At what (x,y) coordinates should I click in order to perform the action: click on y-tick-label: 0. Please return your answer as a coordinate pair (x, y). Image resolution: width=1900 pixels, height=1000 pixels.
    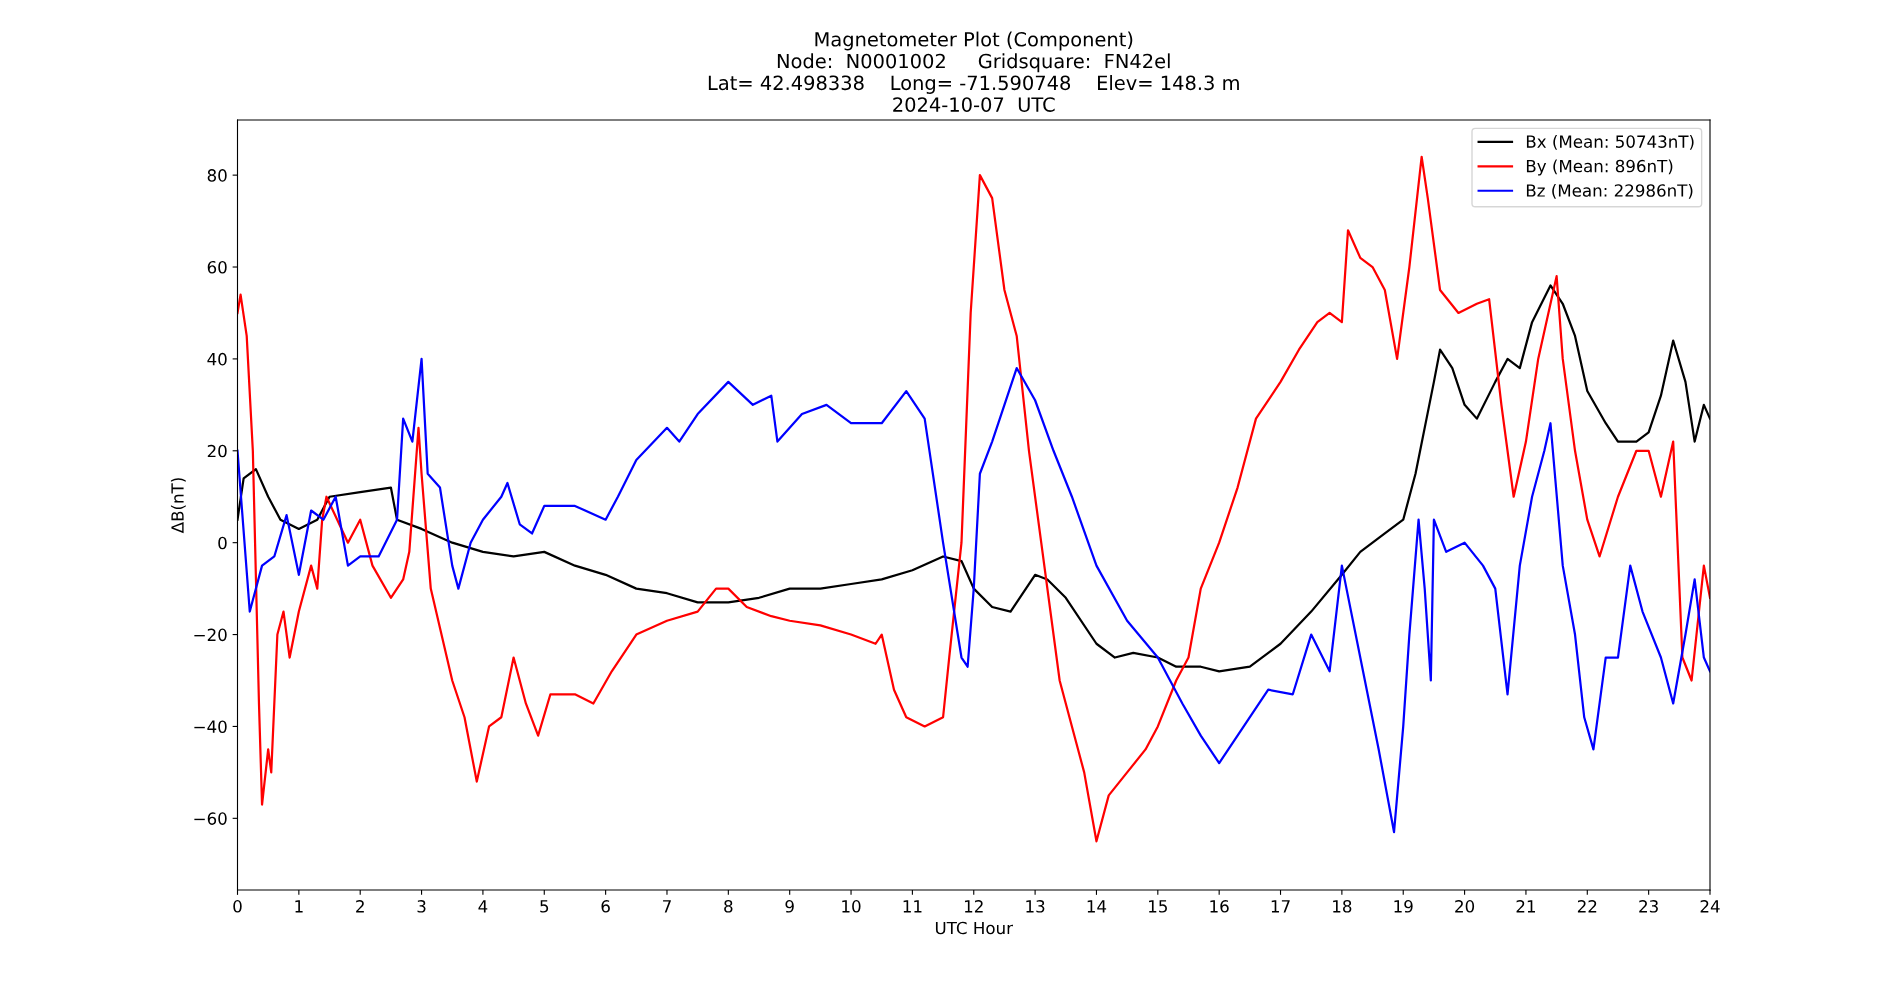
    Looking at the image, I should click on (222, 543).